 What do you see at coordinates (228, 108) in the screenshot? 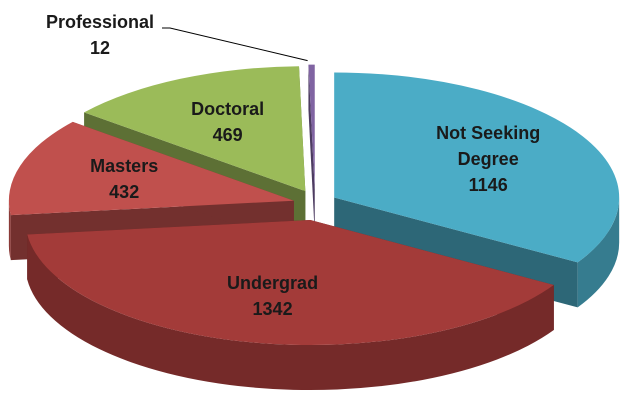
I see `slice-name: Doctoral` at bounding box center [228, 108].